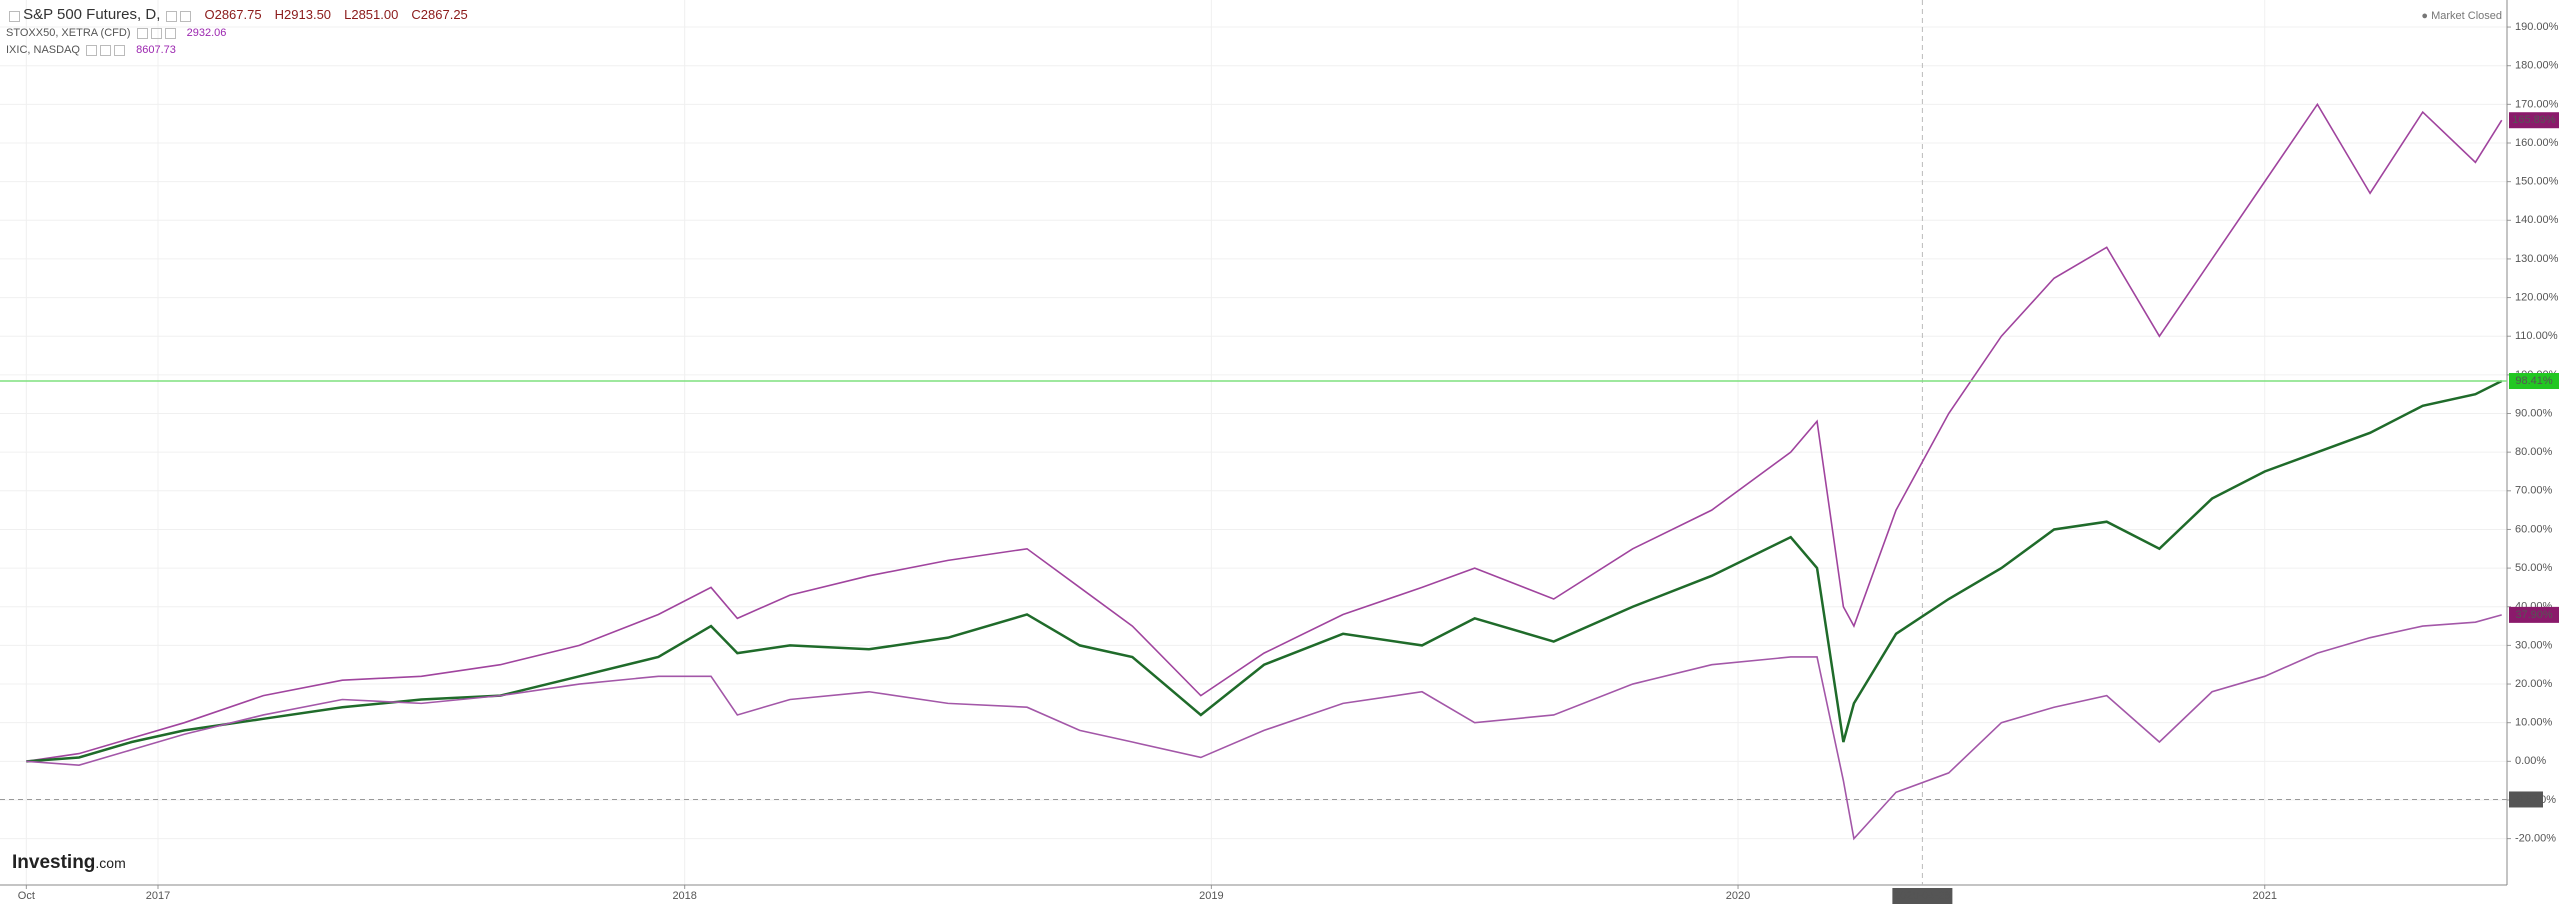 This screenshot has height=904, width=2560. What do you see at coordinates (68, 33) in the screenshot?
I see `compare-symbol: STOXX50, XETRA (CFD)` at bounding box center [68, 33].